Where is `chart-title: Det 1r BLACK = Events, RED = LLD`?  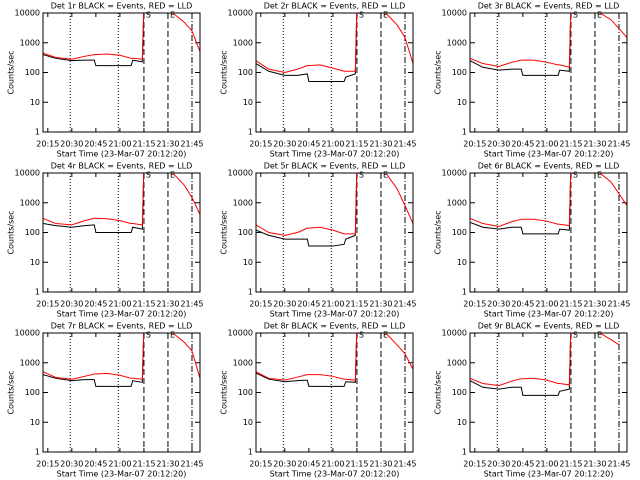
chart-title: Det 1r BLACK = Events, RED = LLD is located at coordinates (122, 6).